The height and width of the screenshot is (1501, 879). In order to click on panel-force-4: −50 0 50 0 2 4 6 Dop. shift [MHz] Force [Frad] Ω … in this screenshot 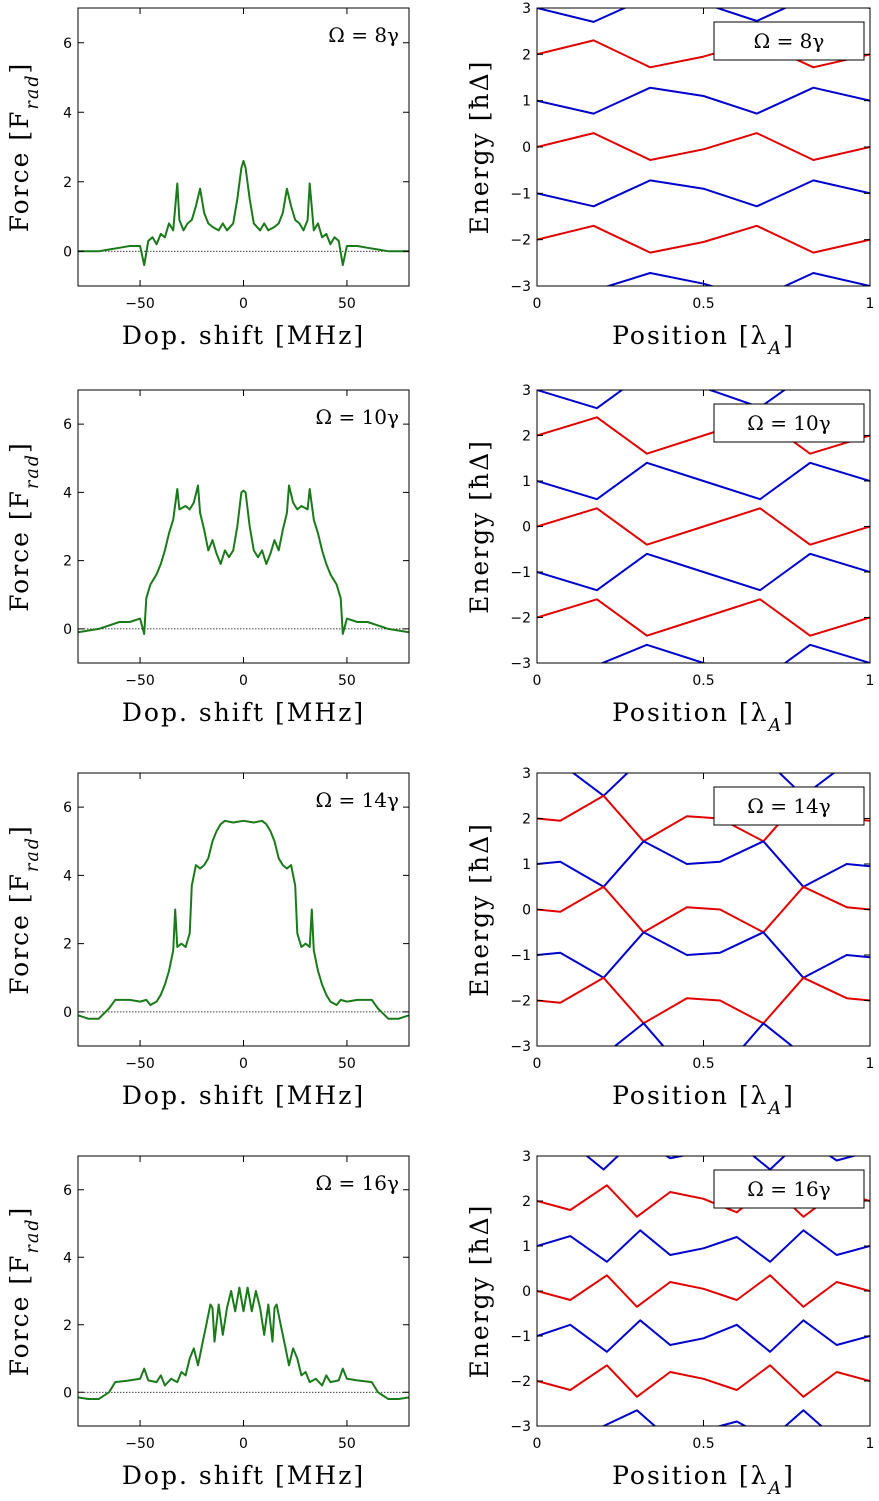, I will do `click(207, 1322)`.